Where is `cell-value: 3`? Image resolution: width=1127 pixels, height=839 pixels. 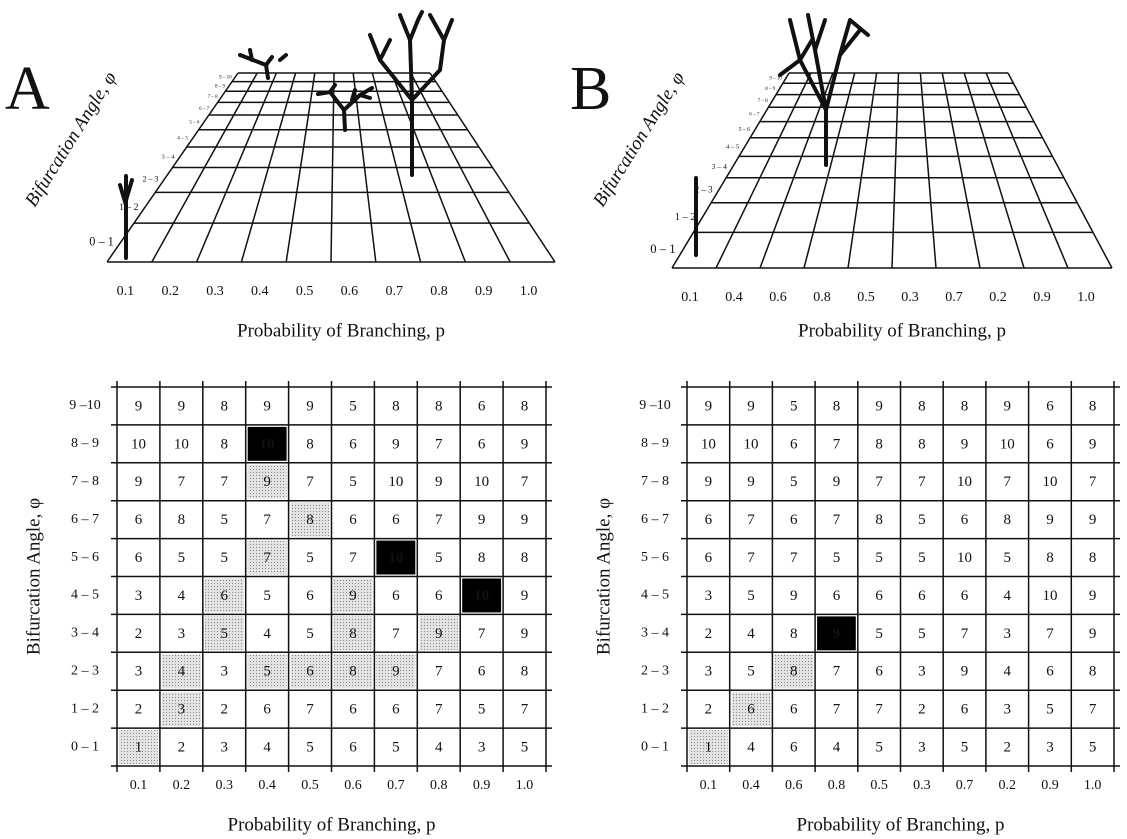
cell-value: 3 is located at coordinates (709, 672).